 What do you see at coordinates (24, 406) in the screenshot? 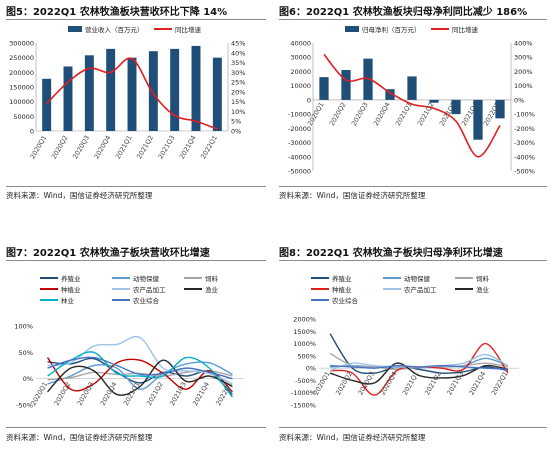
I see `y-tick-label: -50%` at bounding box center [24, 406].